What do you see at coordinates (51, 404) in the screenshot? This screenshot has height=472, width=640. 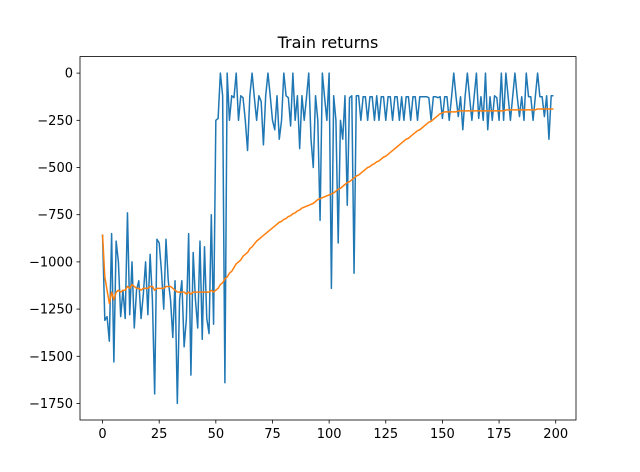 I see `y-tick-label: −1750` at bounding box center [51, 404].